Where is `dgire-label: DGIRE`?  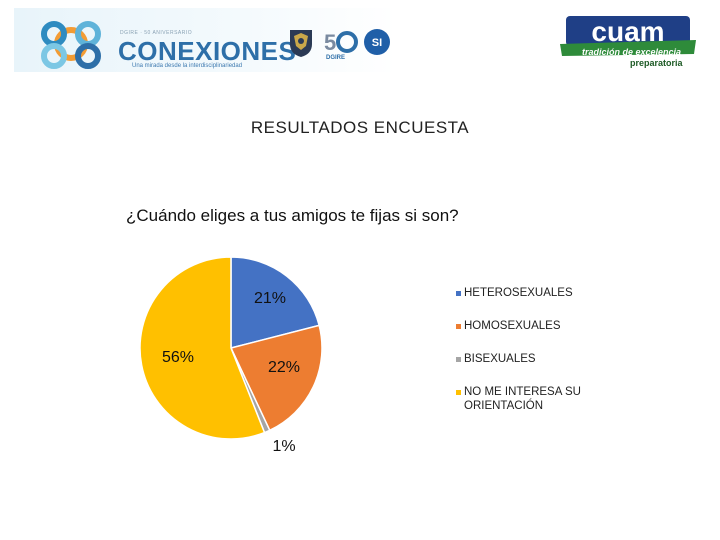 dgire-label: DGIRE is located at coordinates (336, 58).